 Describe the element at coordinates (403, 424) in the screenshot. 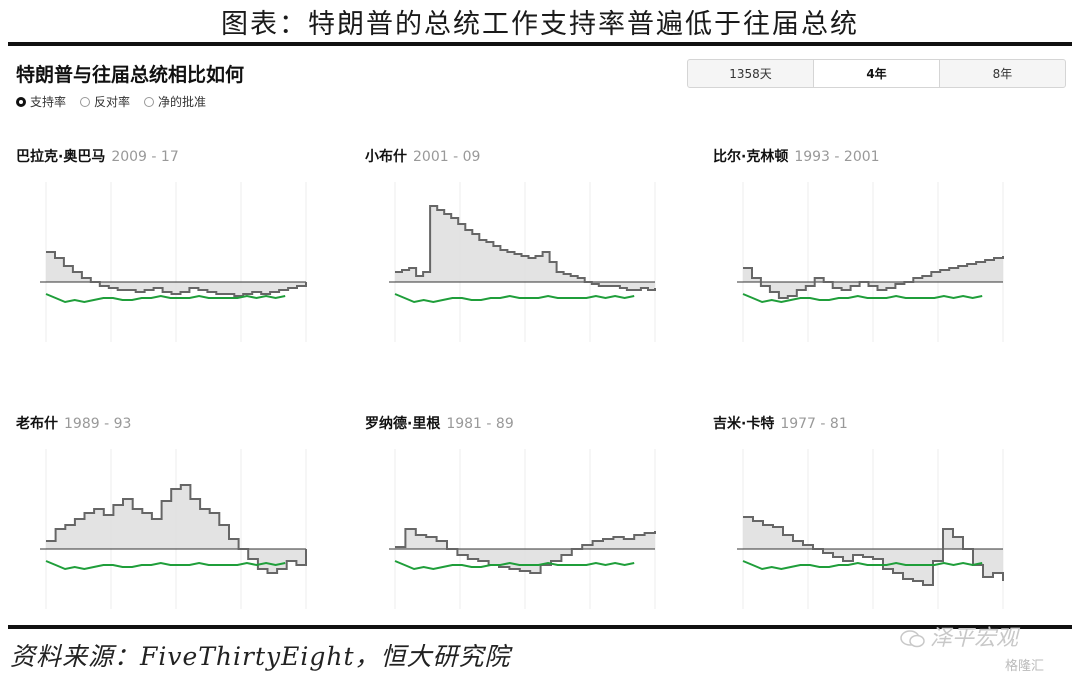

I see `president-name: 罗纳德·里根` at that location.